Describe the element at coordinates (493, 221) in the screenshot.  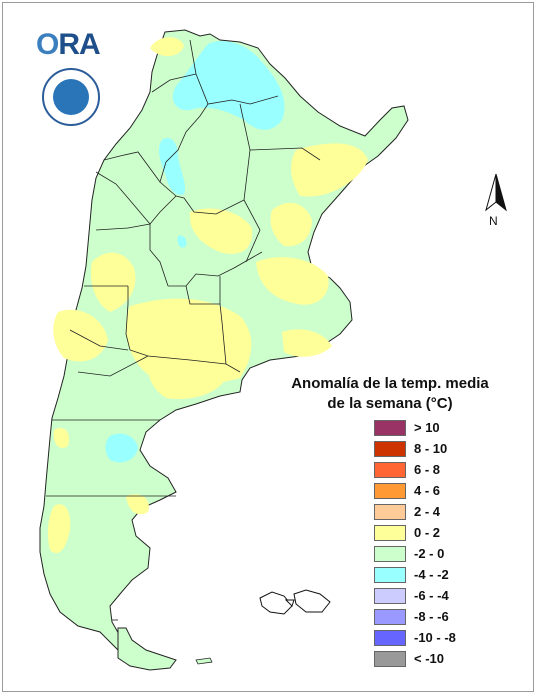
I see `north-label: N` at that location.